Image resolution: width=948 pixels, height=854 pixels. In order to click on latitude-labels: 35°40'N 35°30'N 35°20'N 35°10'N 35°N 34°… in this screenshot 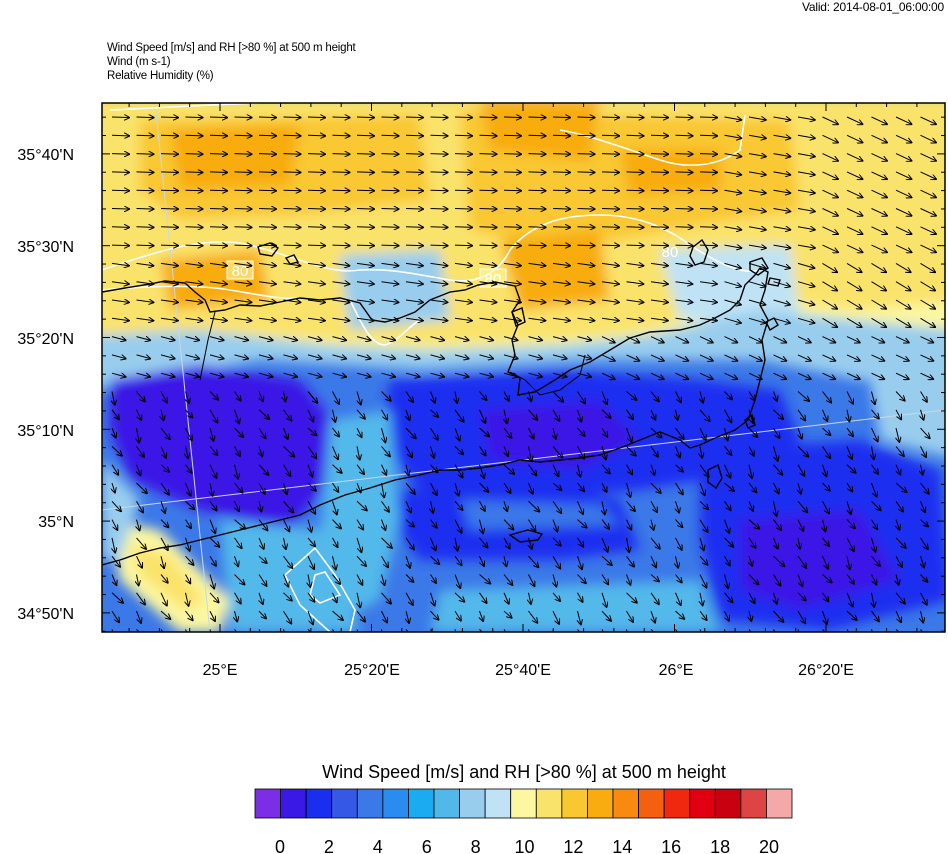, I will do `click(45, 385)`.